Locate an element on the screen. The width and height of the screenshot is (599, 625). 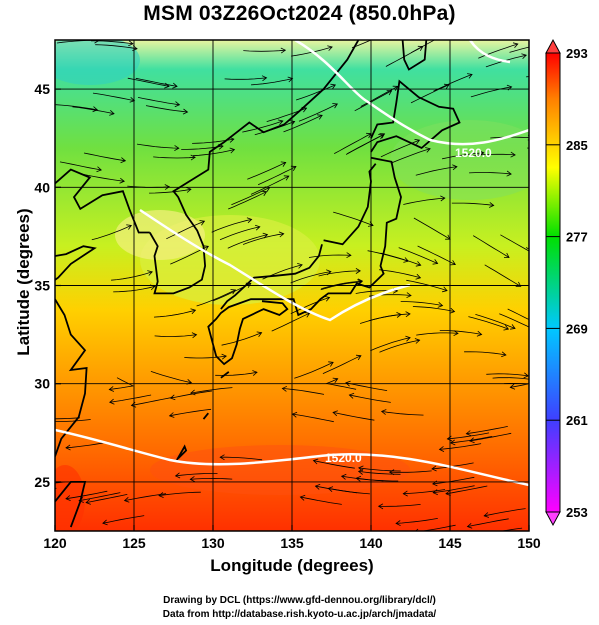
map-title: MSM 03Z26Oct2024 (850.0hPa) is located at coordinates (299, 13).